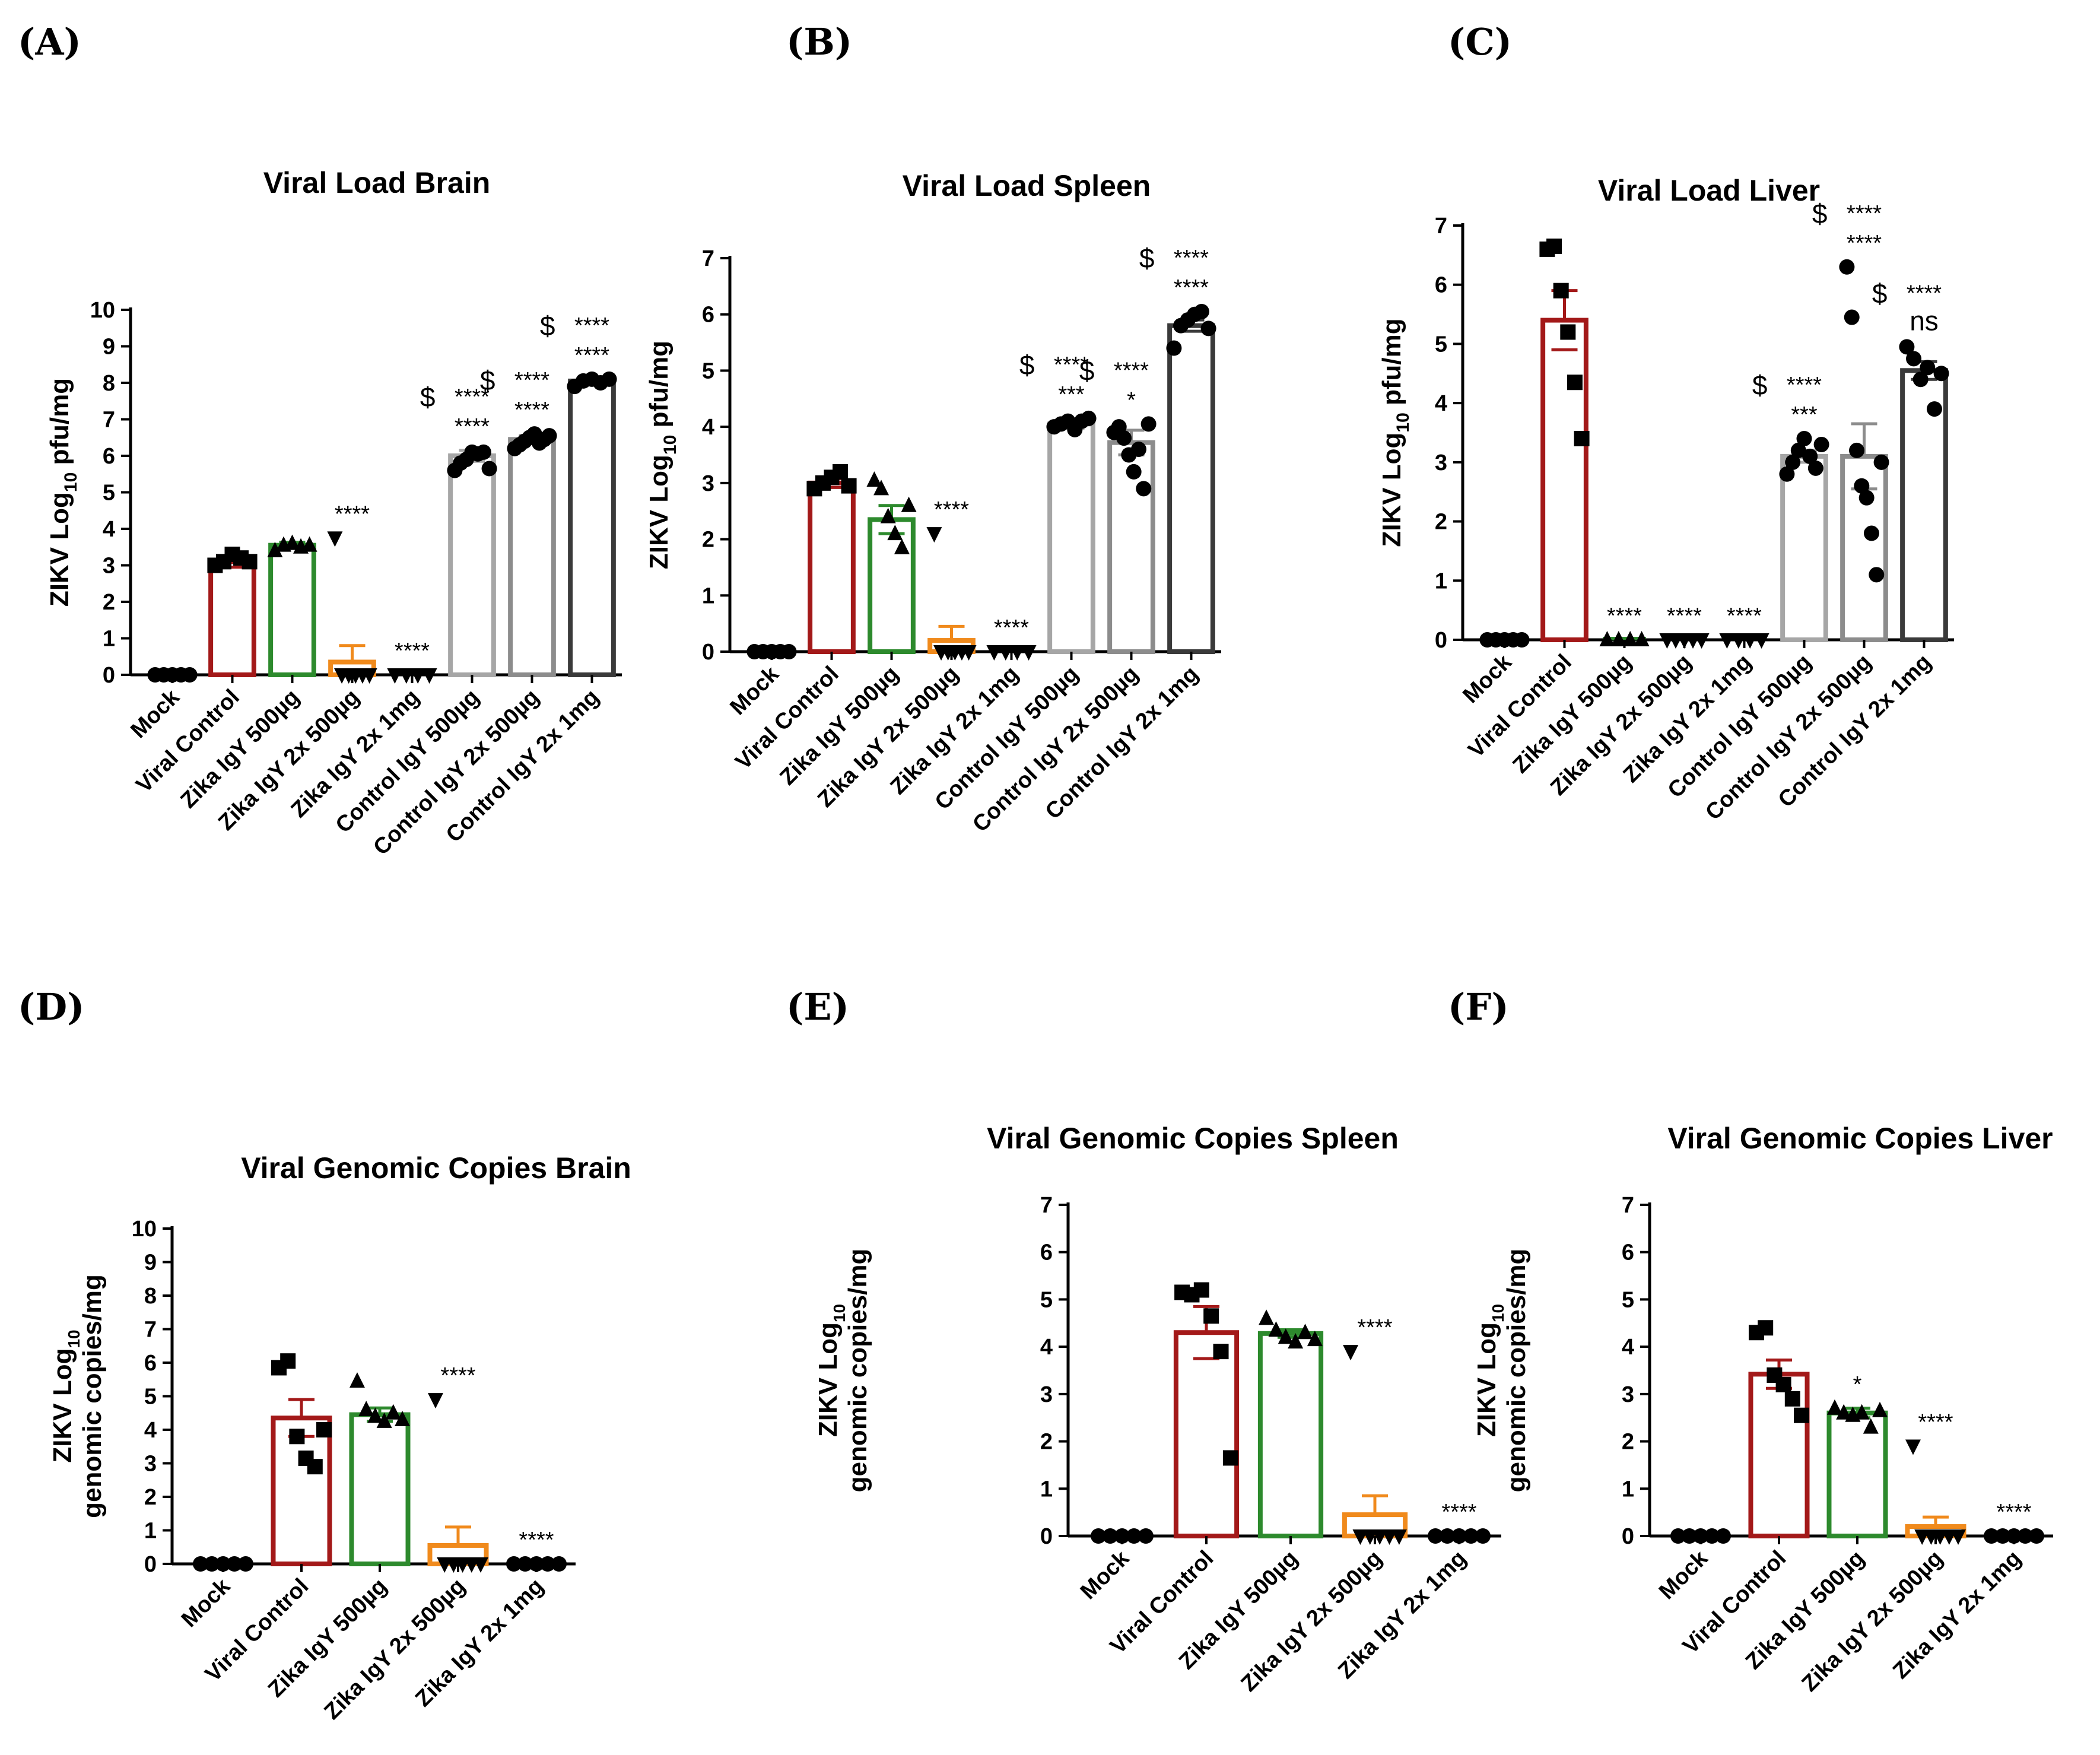 The image size is (2100, 1755). Describe the element at coordinates (831, 1370) in the screenshot. I see `y-axis-label: ZIKV Log10` at that location.